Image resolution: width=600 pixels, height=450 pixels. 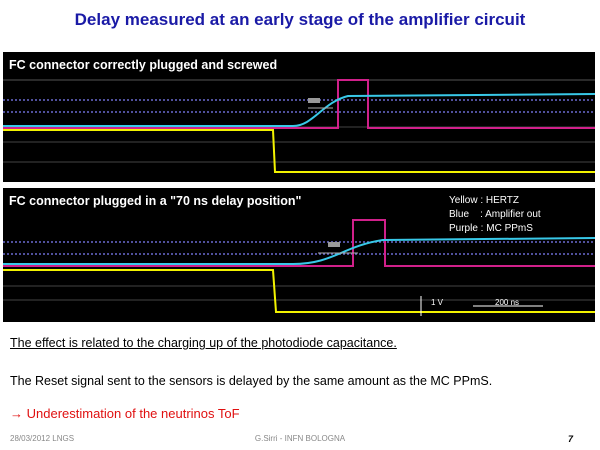 What do you see at coordinates (571, 439) in the screenshot?
I see `page-number: 7` at bounding box center [571, 439].